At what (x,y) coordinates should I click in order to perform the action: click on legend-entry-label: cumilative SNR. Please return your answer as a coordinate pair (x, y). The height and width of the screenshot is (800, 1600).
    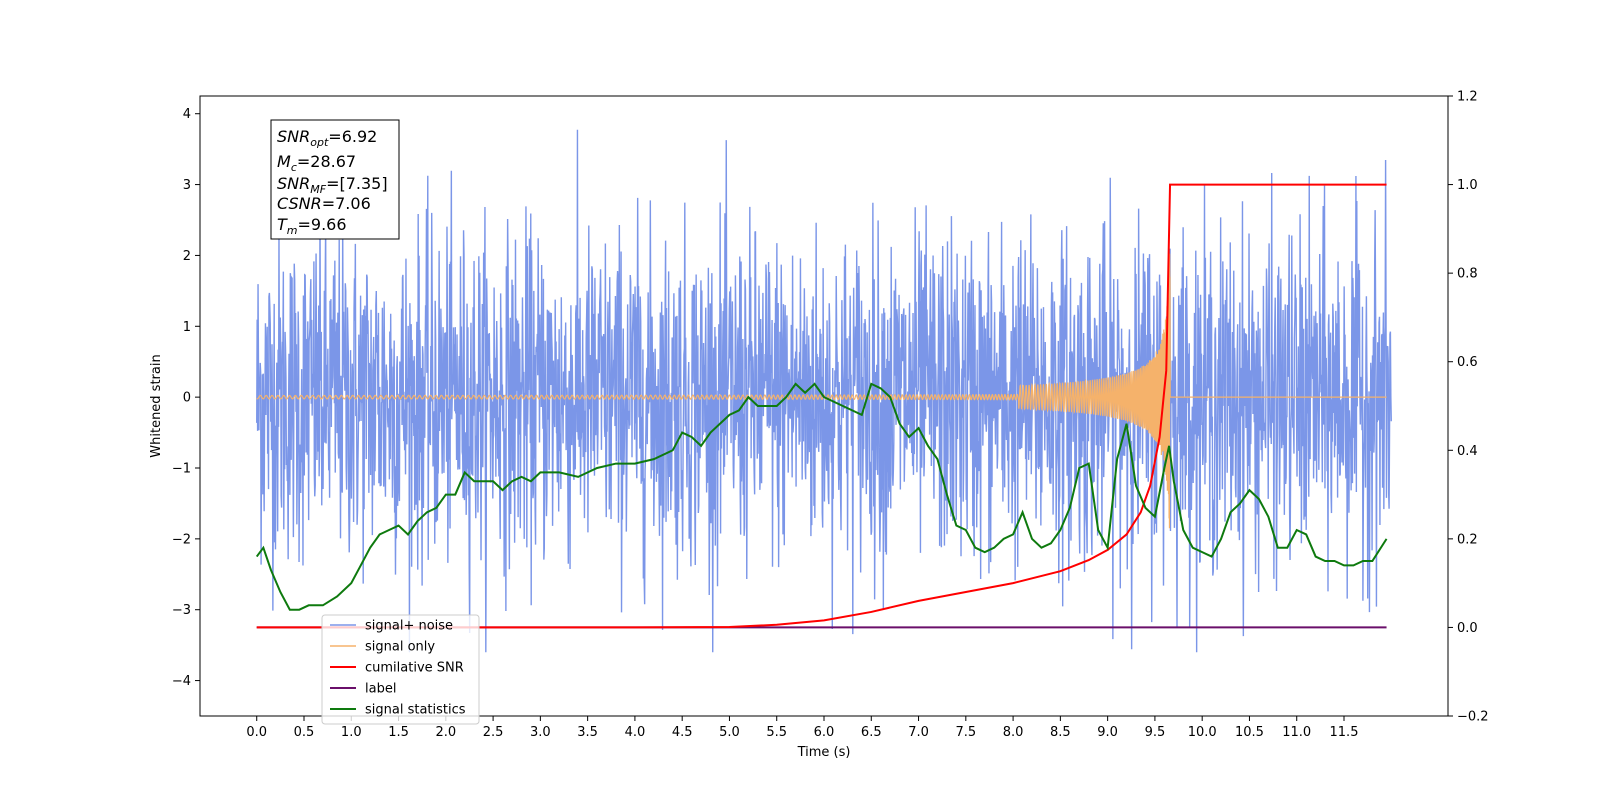
    Looking at the image, I should click on (414, 668).